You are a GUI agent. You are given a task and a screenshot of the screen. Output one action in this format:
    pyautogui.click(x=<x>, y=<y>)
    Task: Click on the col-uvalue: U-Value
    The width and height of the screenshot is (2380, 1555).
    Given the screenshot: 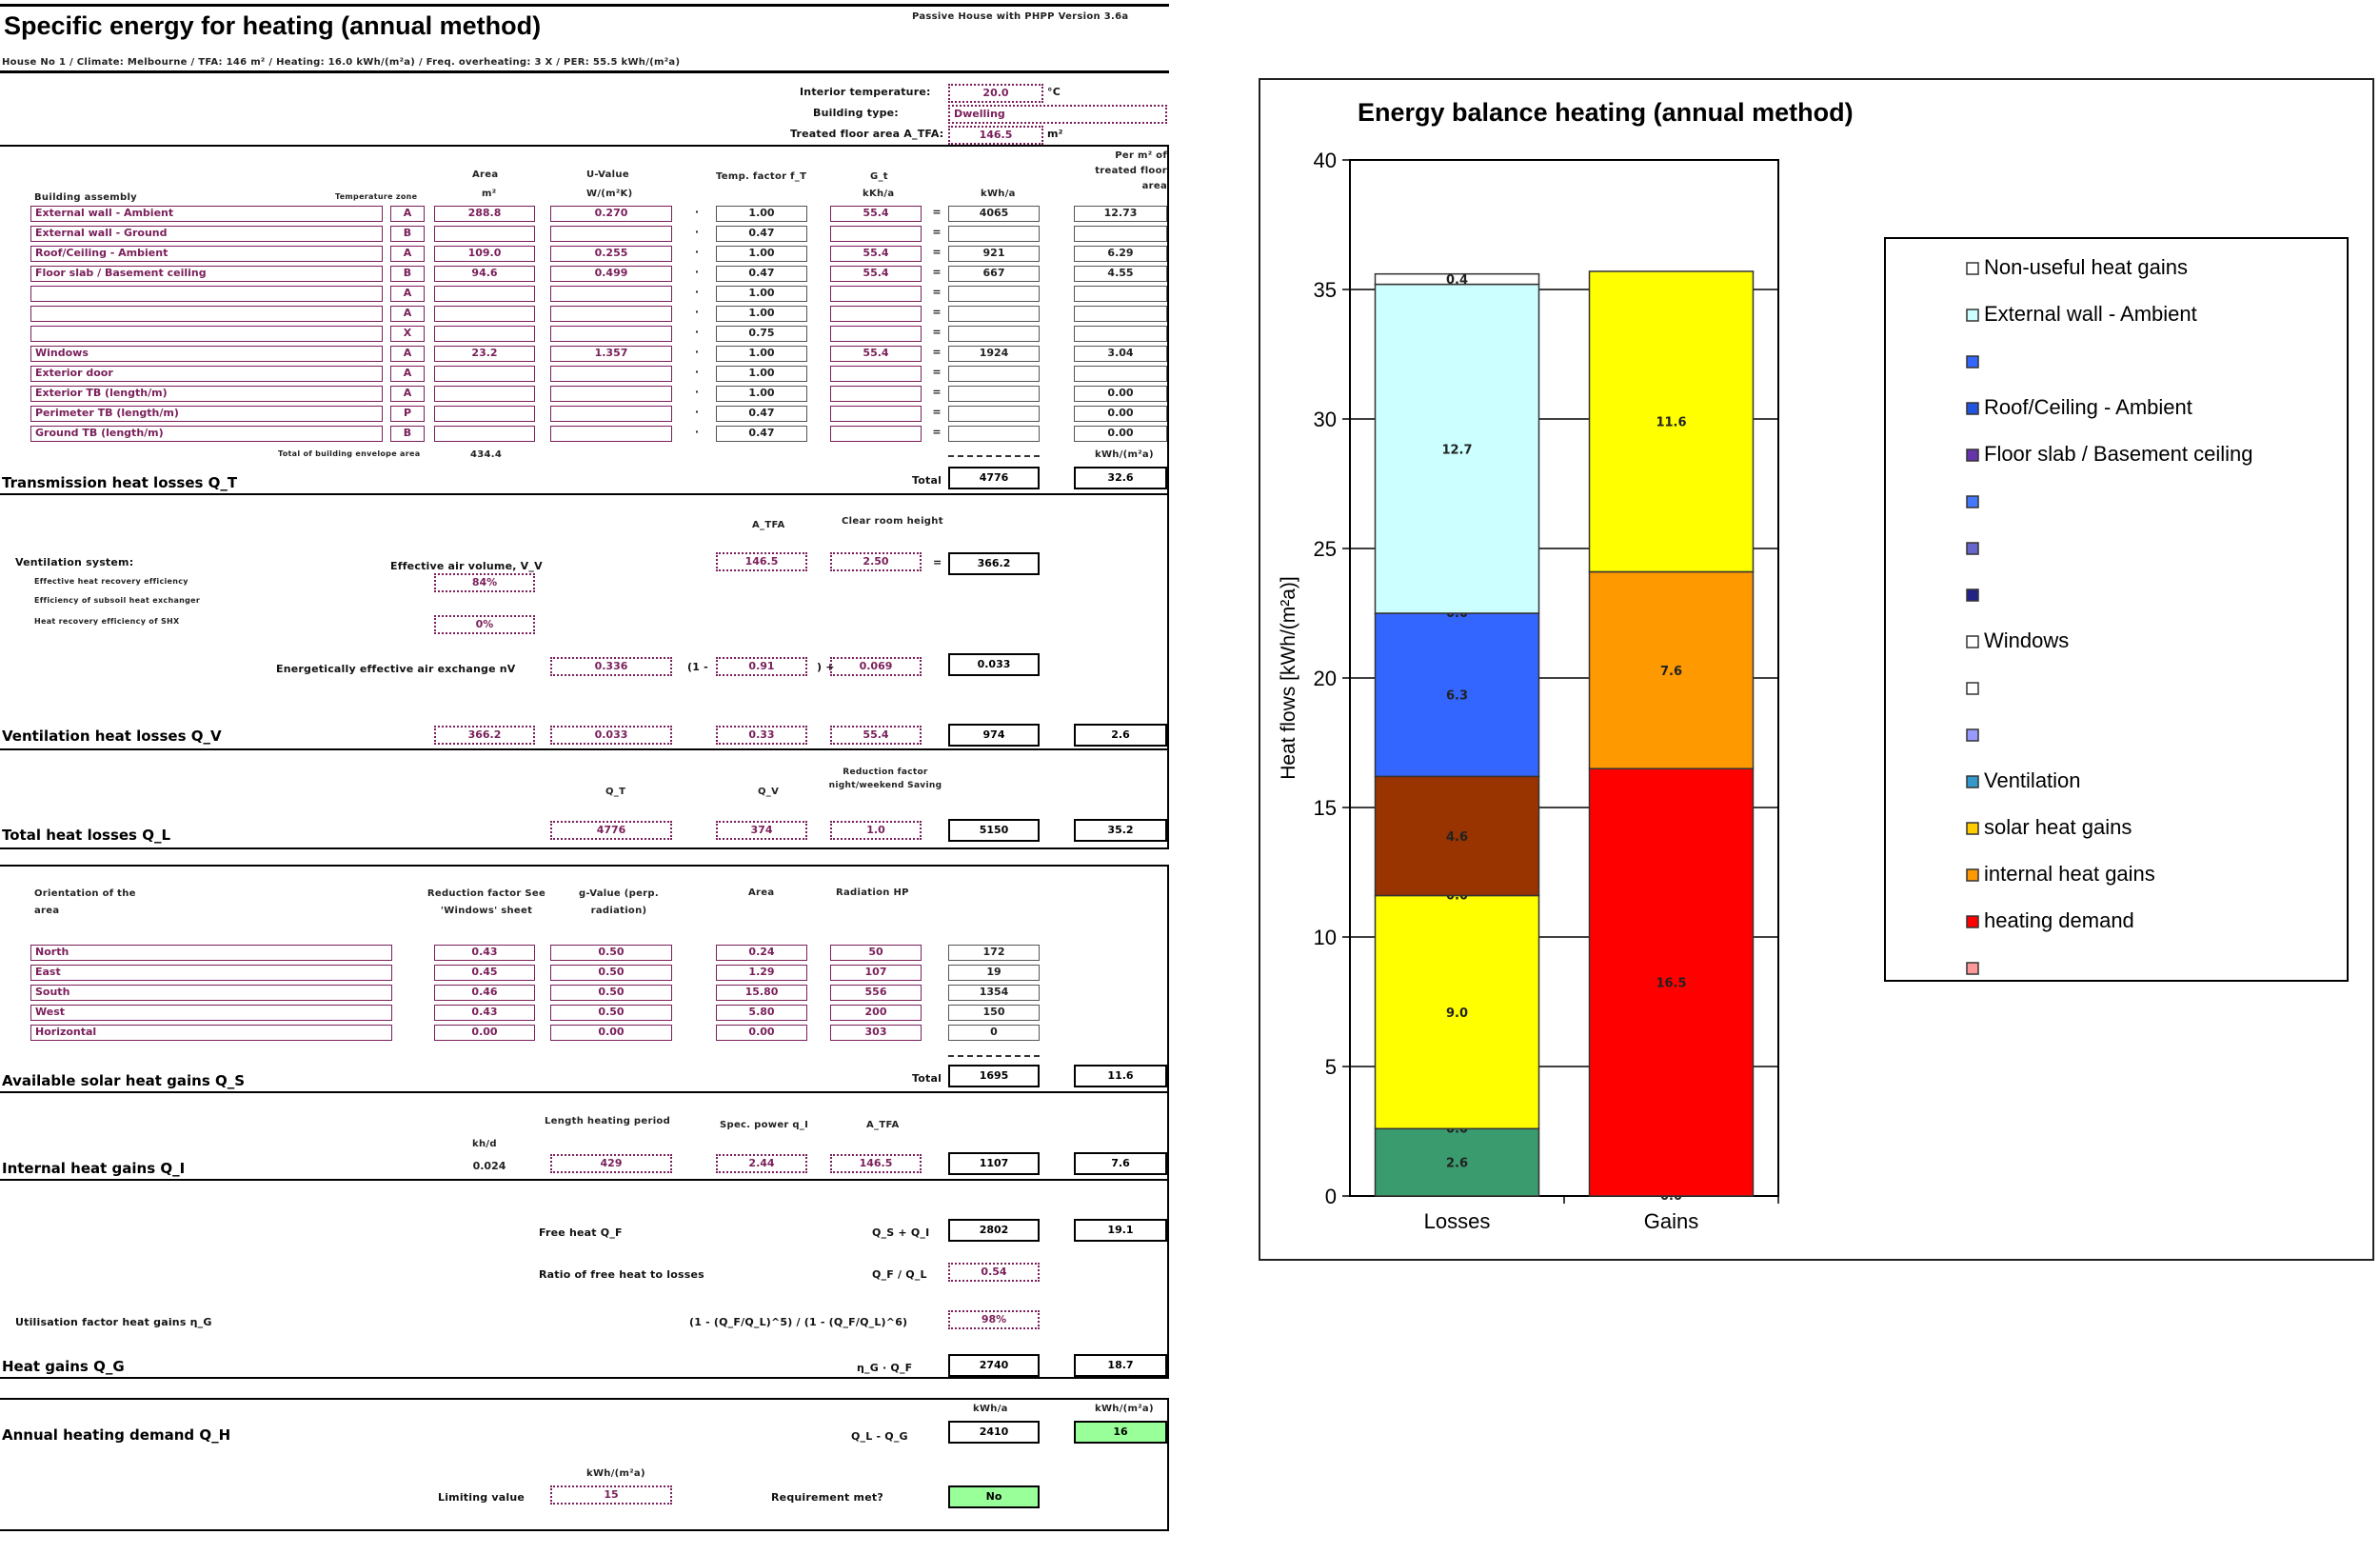 What is the action you would take?
    pyautogui.click(x=607, y=175)
    